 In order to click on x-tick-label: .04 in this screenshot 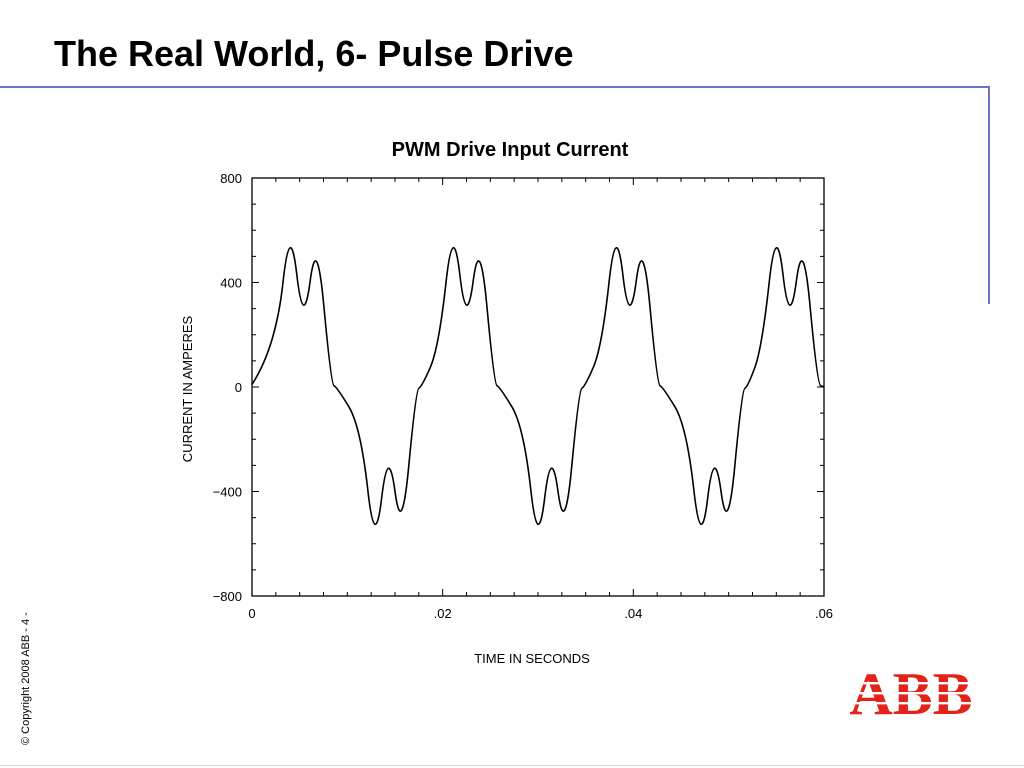, I will do `click(633, 613)`.